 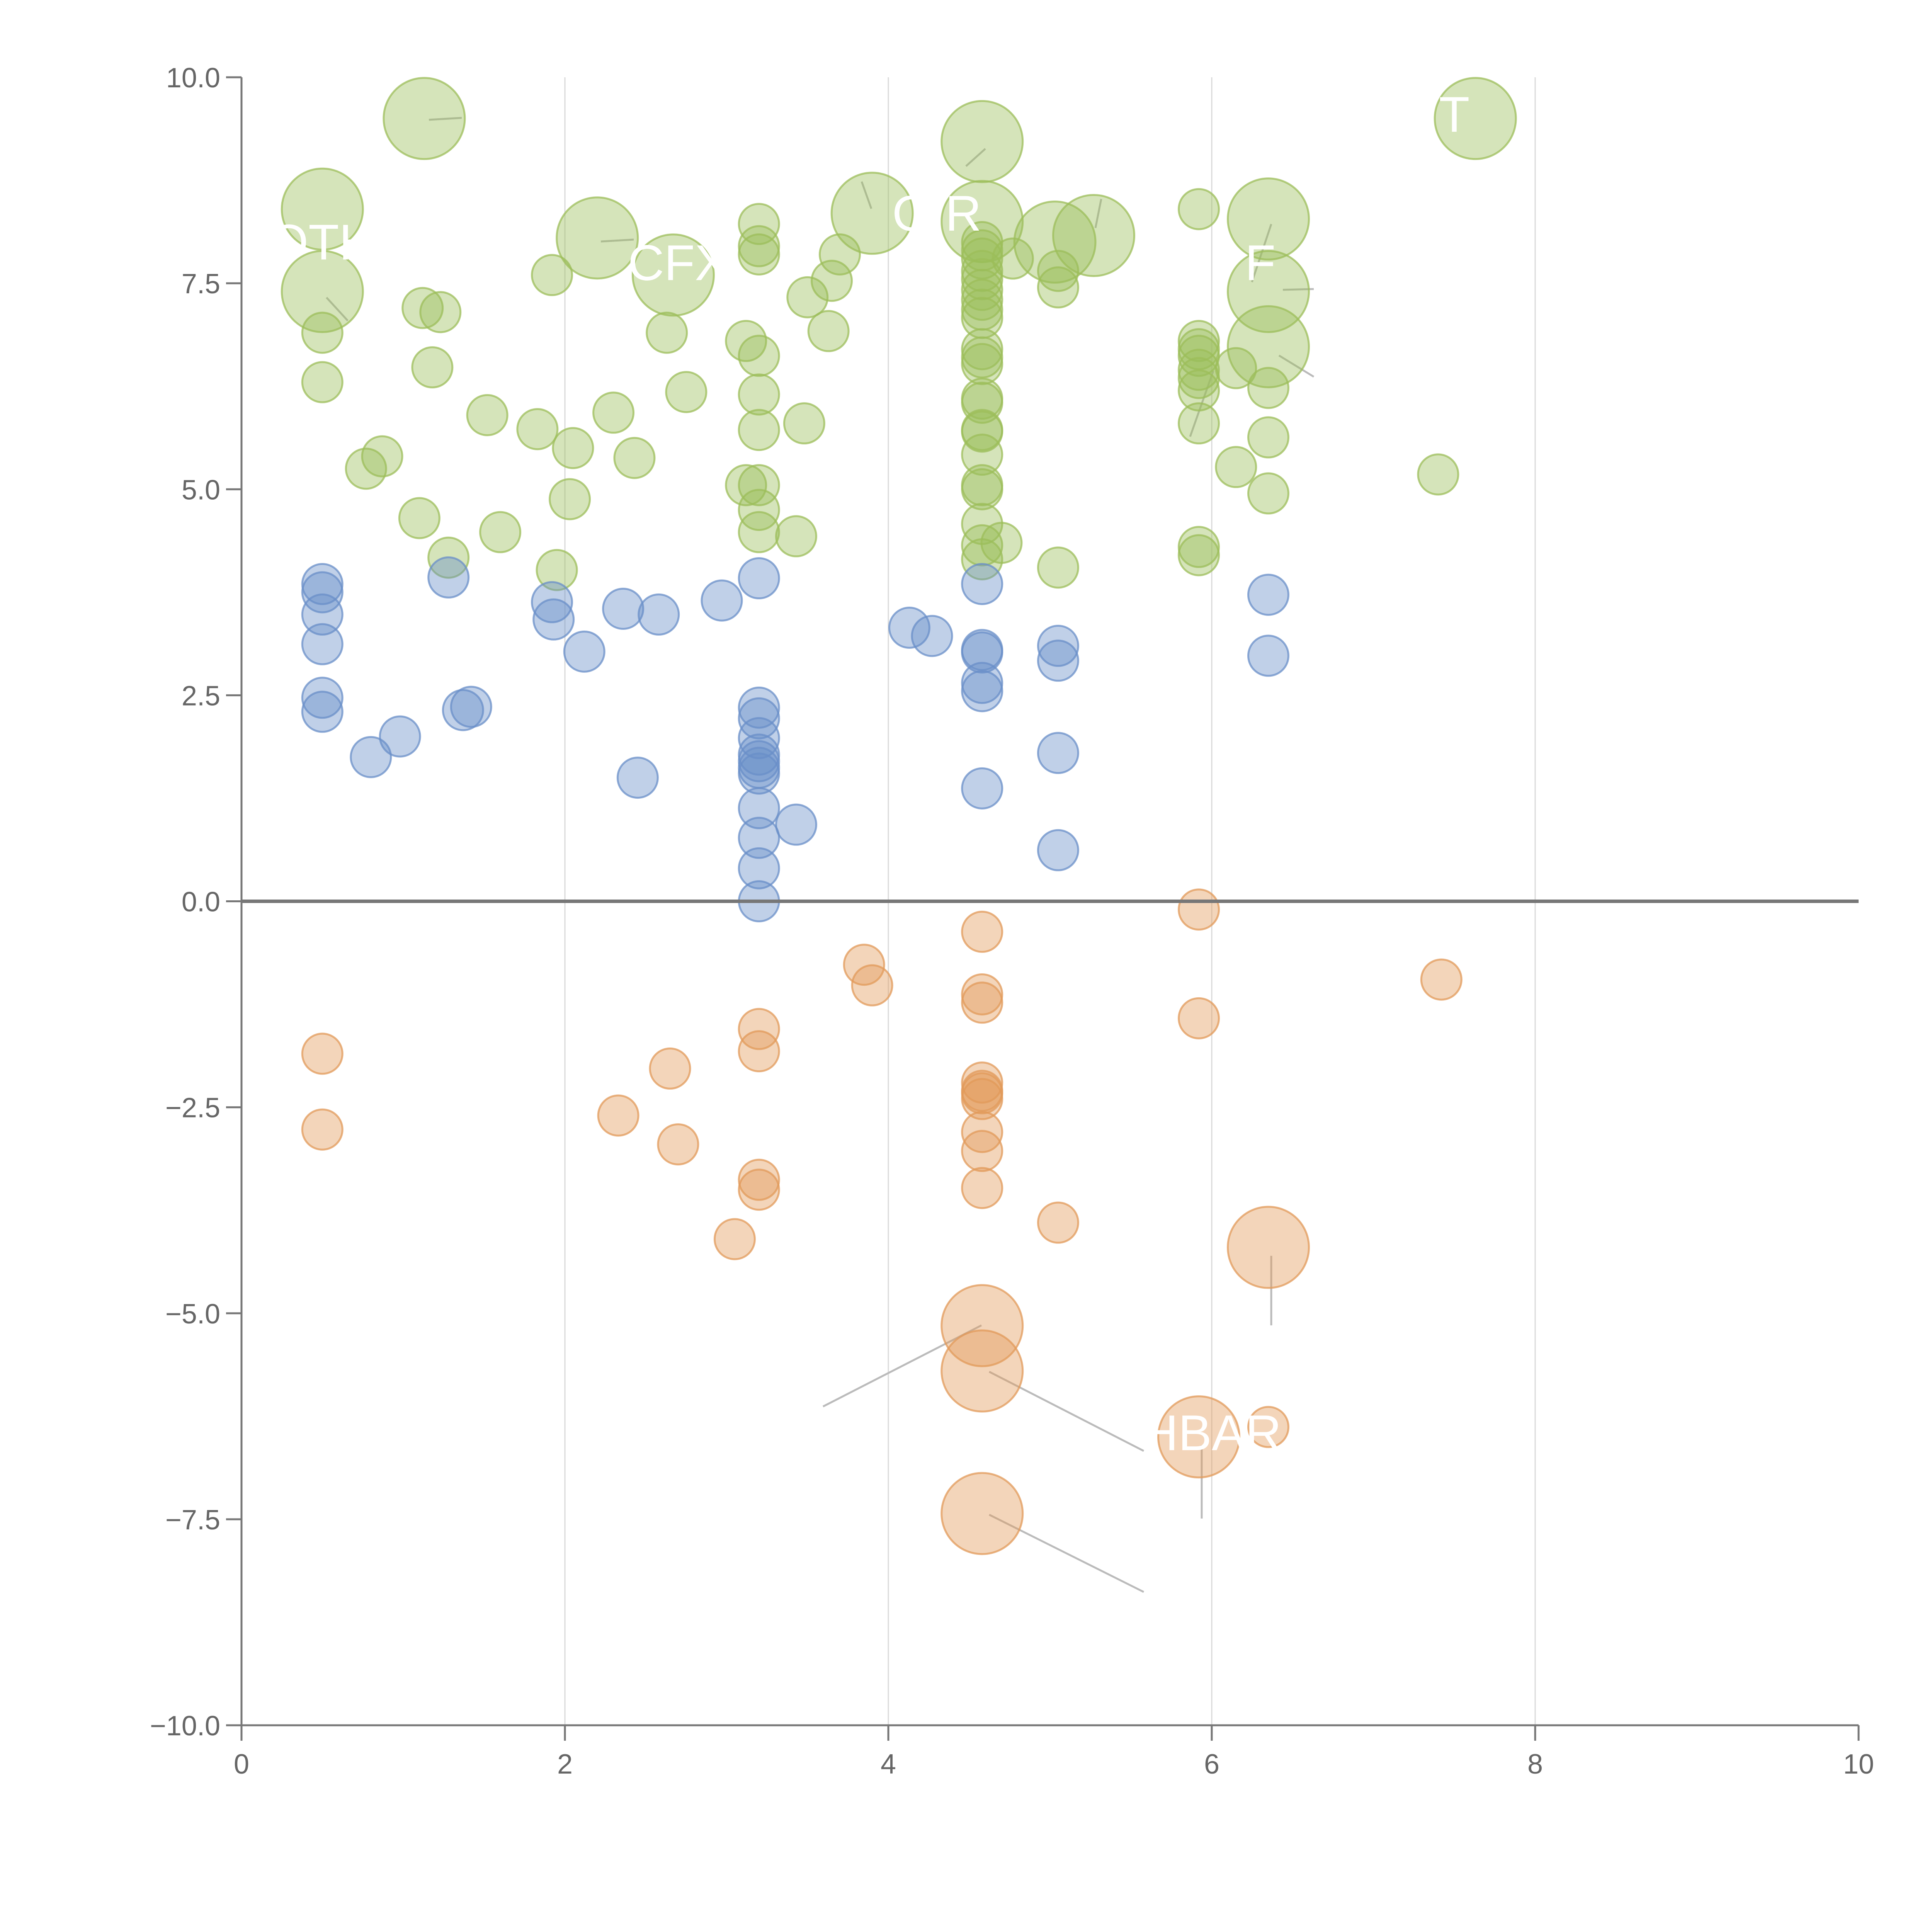 What do you see at coordinates (192, 1108) in the screenshot?
I see `y-tick-label: −2.5` at bounding box center [192, 1108].